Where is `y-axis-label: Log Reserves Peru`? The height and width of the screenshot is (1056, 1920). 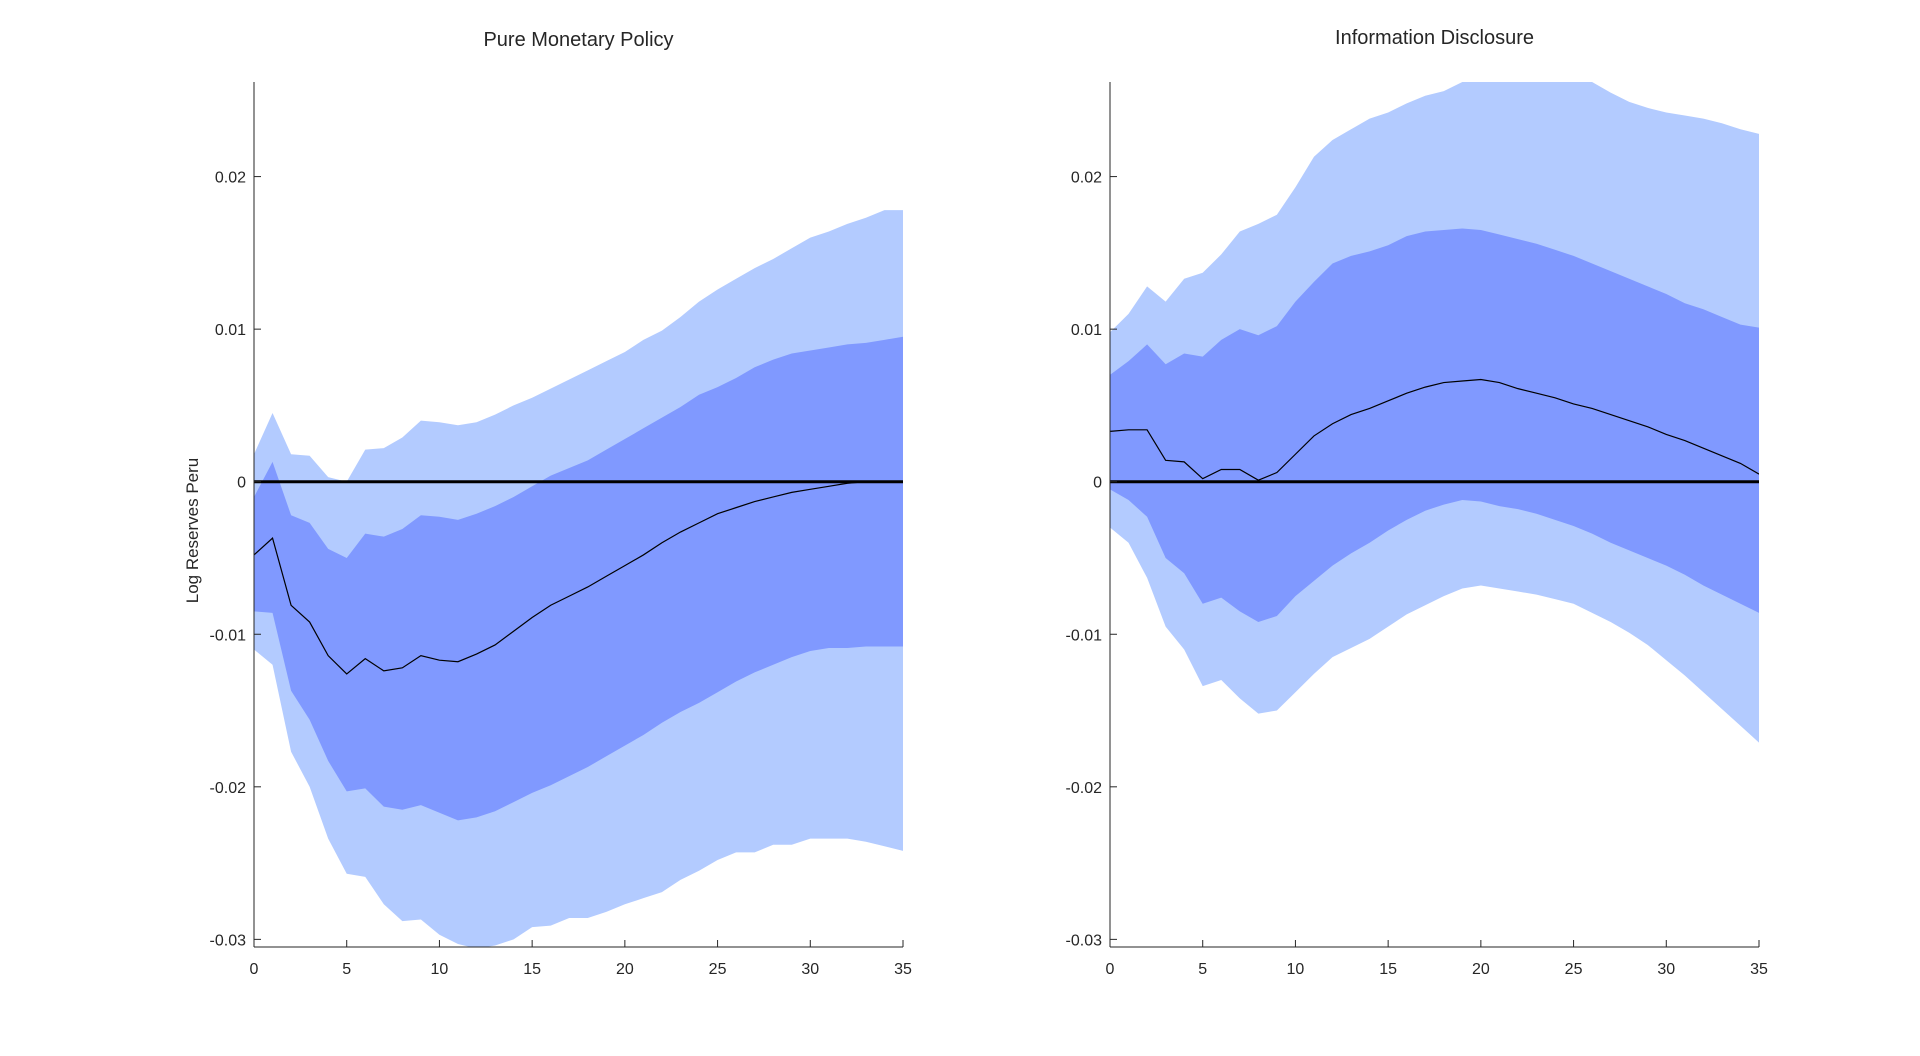
y-axis-label: Log Reserves Peru is located at coordinates (192, 531).